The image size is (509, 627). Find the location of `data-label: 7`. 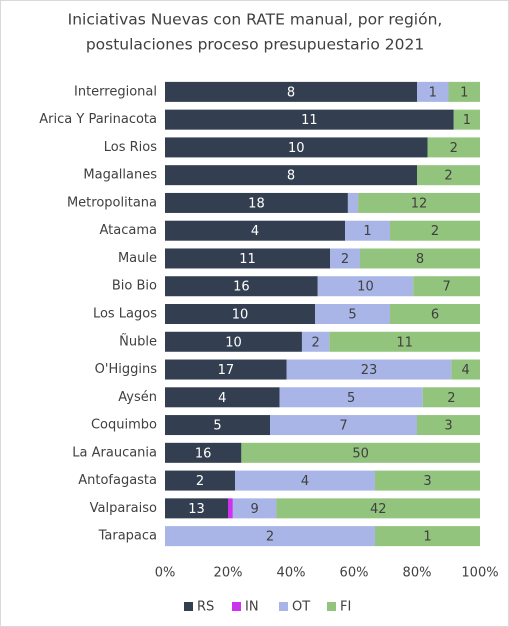

data-label: 7 is located at coordinates (343, 426).